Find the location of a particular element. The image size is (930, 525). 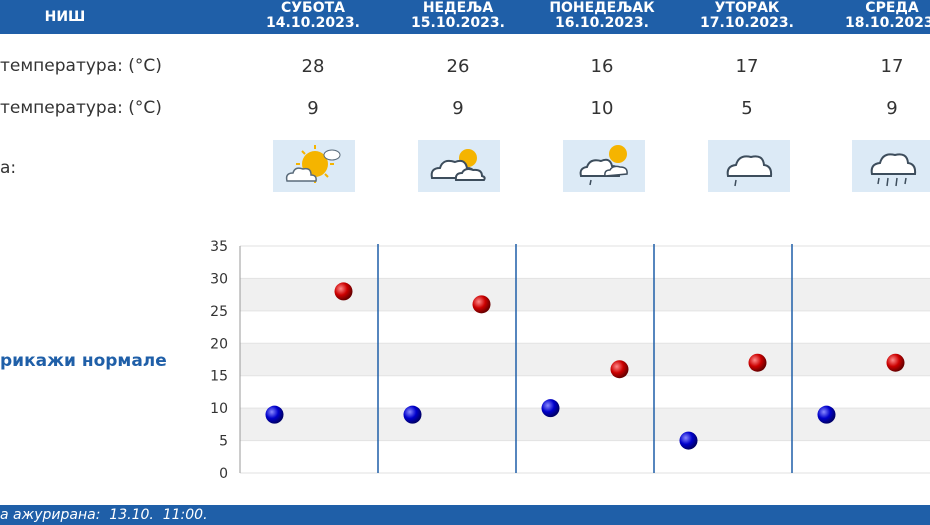

day-name: НЕДЕЉА is located at coordinates (458, 8).